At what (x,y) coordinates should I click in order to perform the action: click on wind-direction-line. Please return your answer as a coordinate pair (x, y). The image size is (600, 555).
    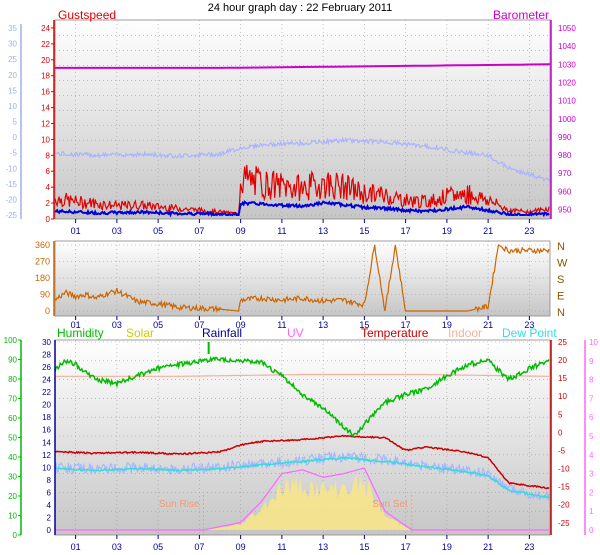
    Looking at the image, I should click on (302, 279).